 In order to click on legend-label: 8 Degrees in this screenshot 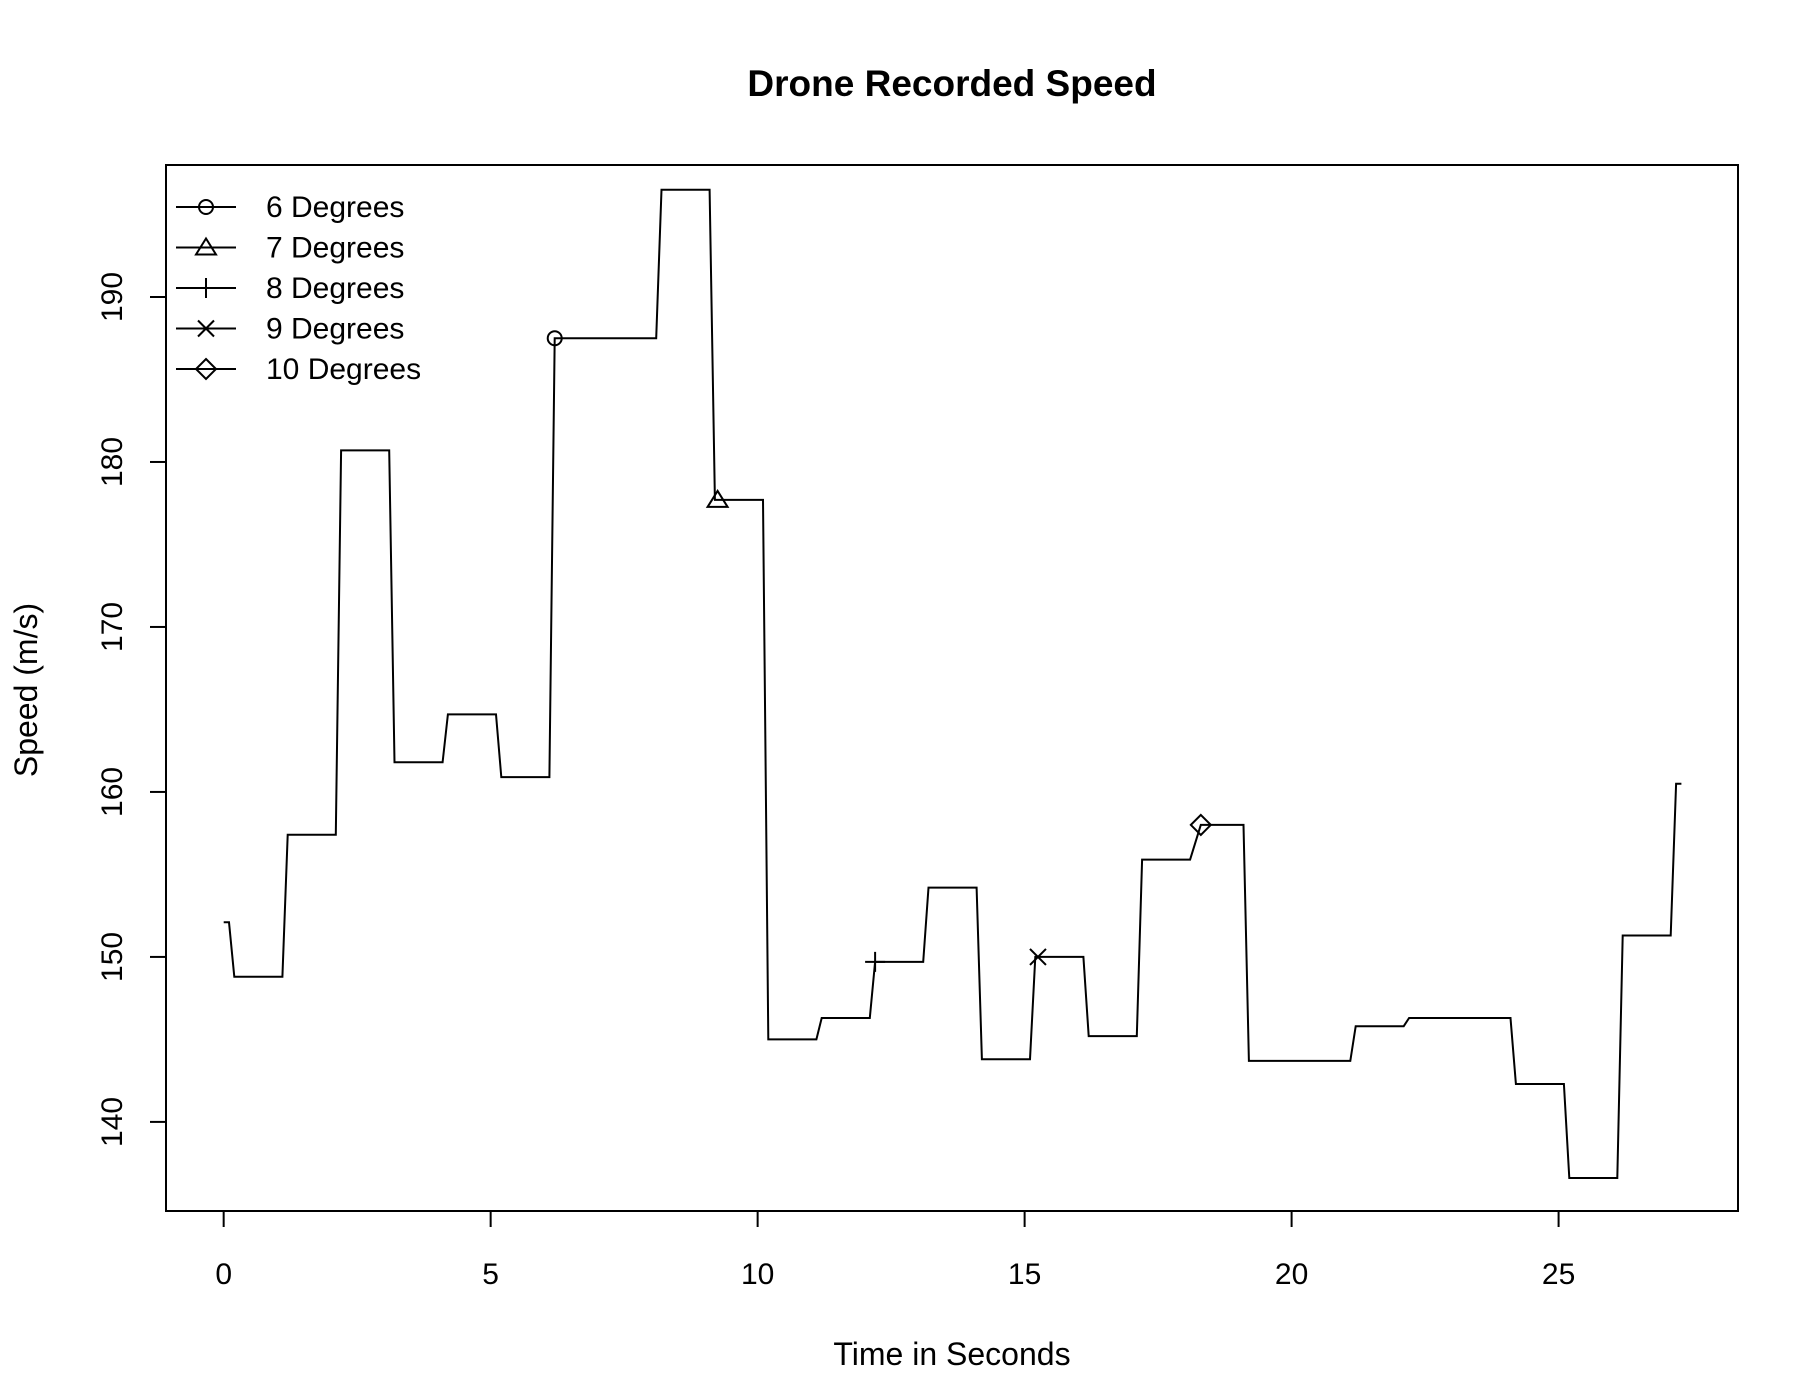, I will do `click(335, 288)`.